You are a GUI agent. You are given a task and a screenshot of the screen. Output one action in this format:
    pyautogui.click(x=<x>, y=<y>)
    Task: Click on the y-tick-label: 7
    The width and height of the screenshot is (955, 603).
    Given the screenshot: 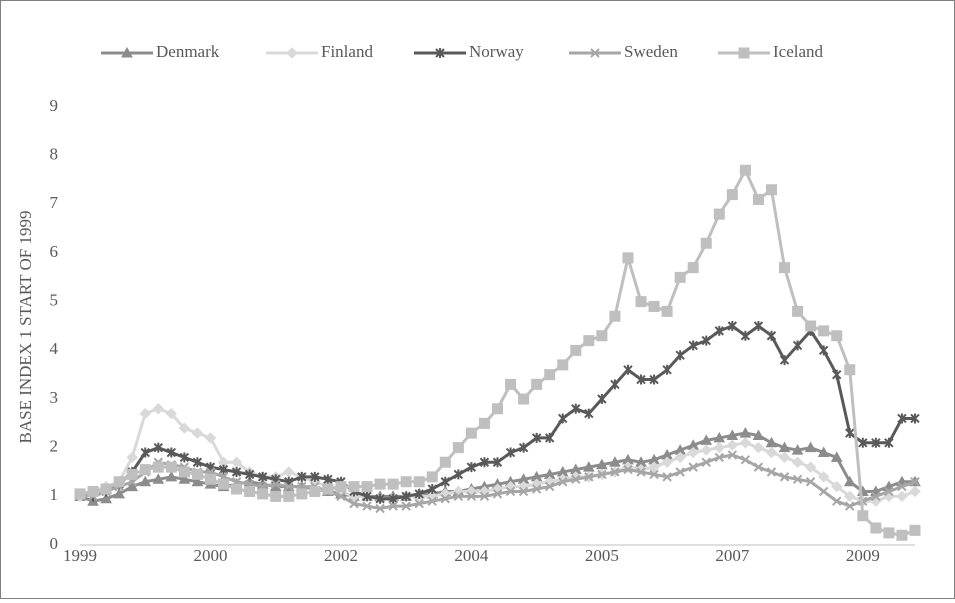 What is the action you would take?
    pyautogui.click(x=54, y=202)
    